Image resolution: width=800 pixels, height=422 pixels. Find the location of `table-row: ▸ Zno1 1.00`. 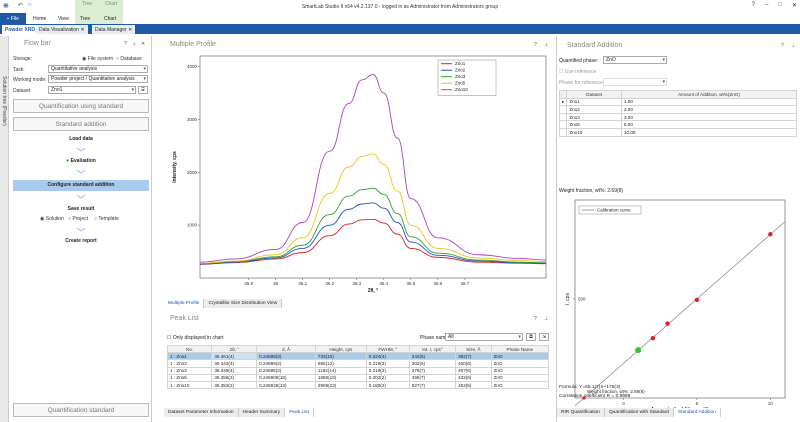

table-row: ▸ Zno1 1.00 is located at coordinates (678, 102).